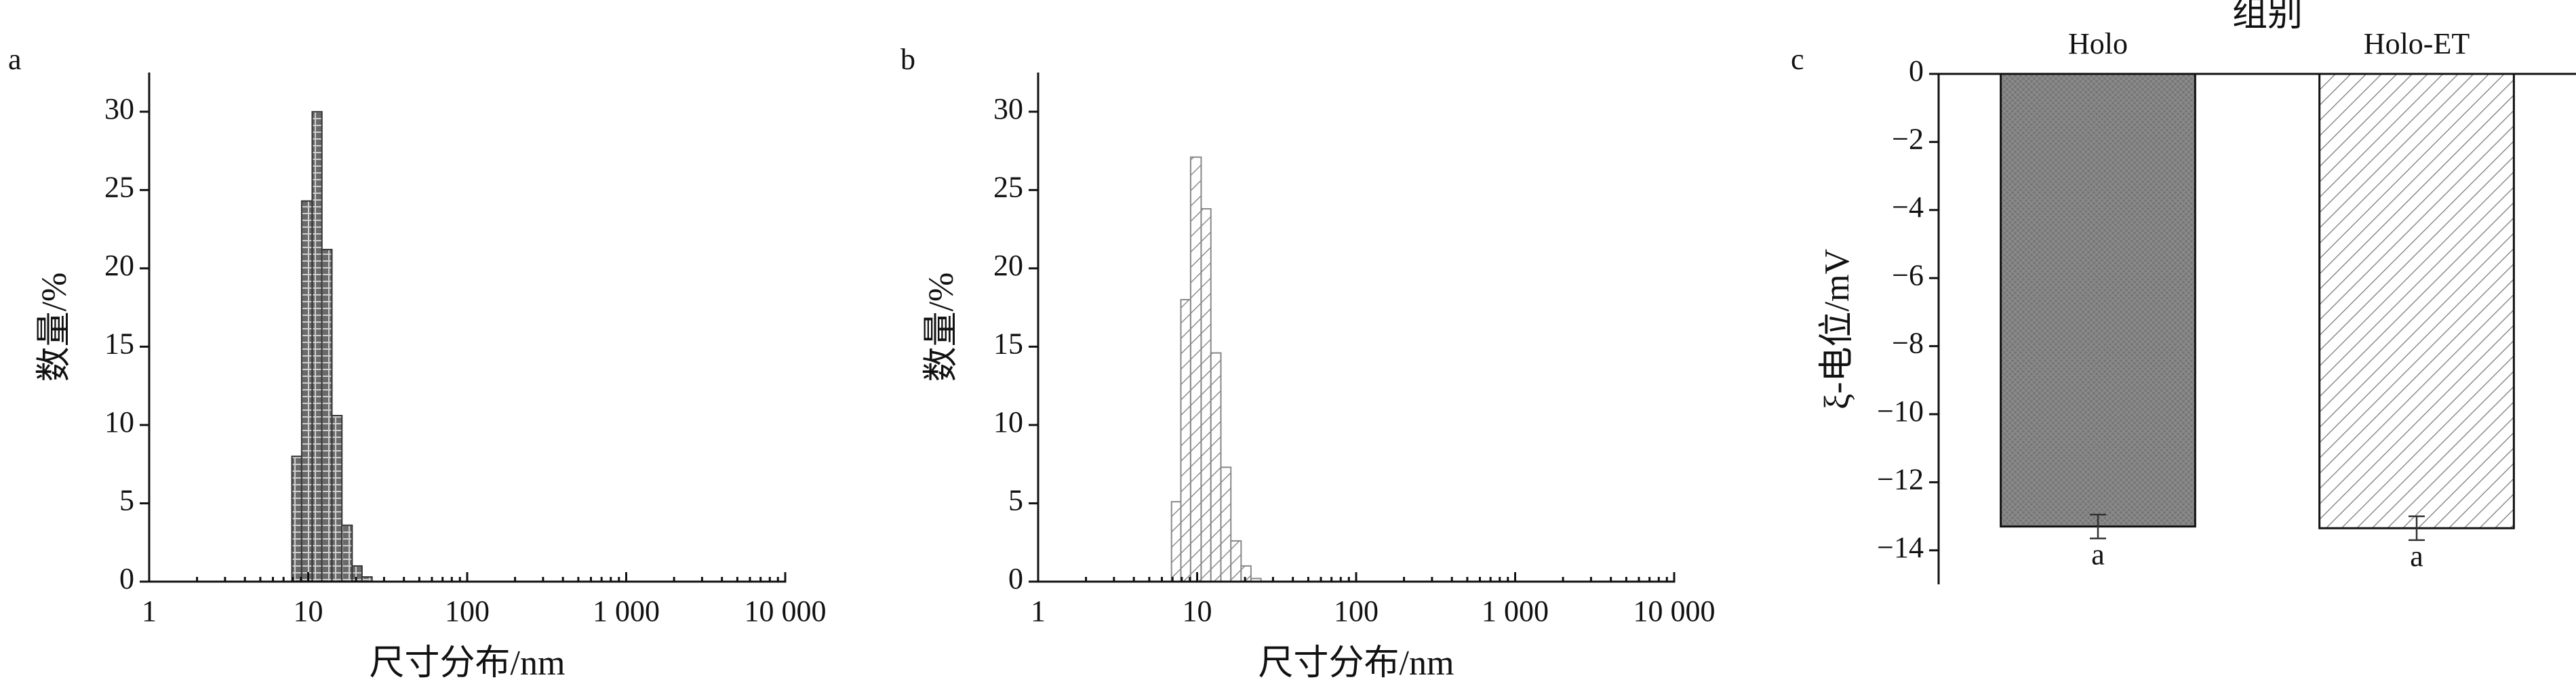 The height and width of the screenshot is (684, 2576). What do you see at coordinates (907, 60) in the screenshot?
I see `panel-label: b` at bounding box center [907, 60].